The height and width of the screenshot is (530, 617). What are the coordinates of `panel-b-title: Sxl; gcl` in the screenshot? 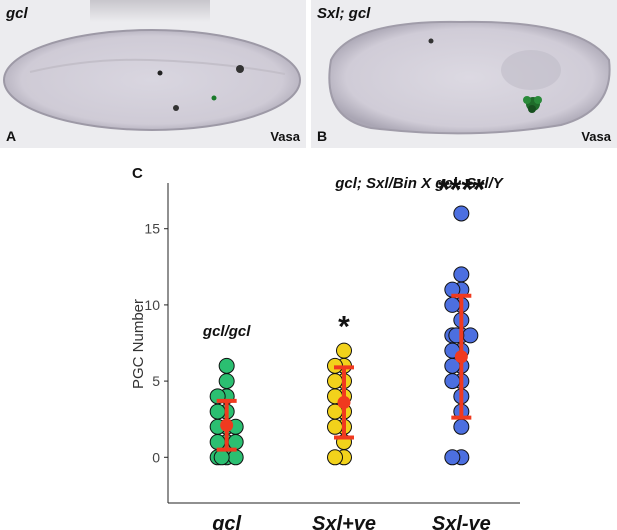 It's located at (344, 13).